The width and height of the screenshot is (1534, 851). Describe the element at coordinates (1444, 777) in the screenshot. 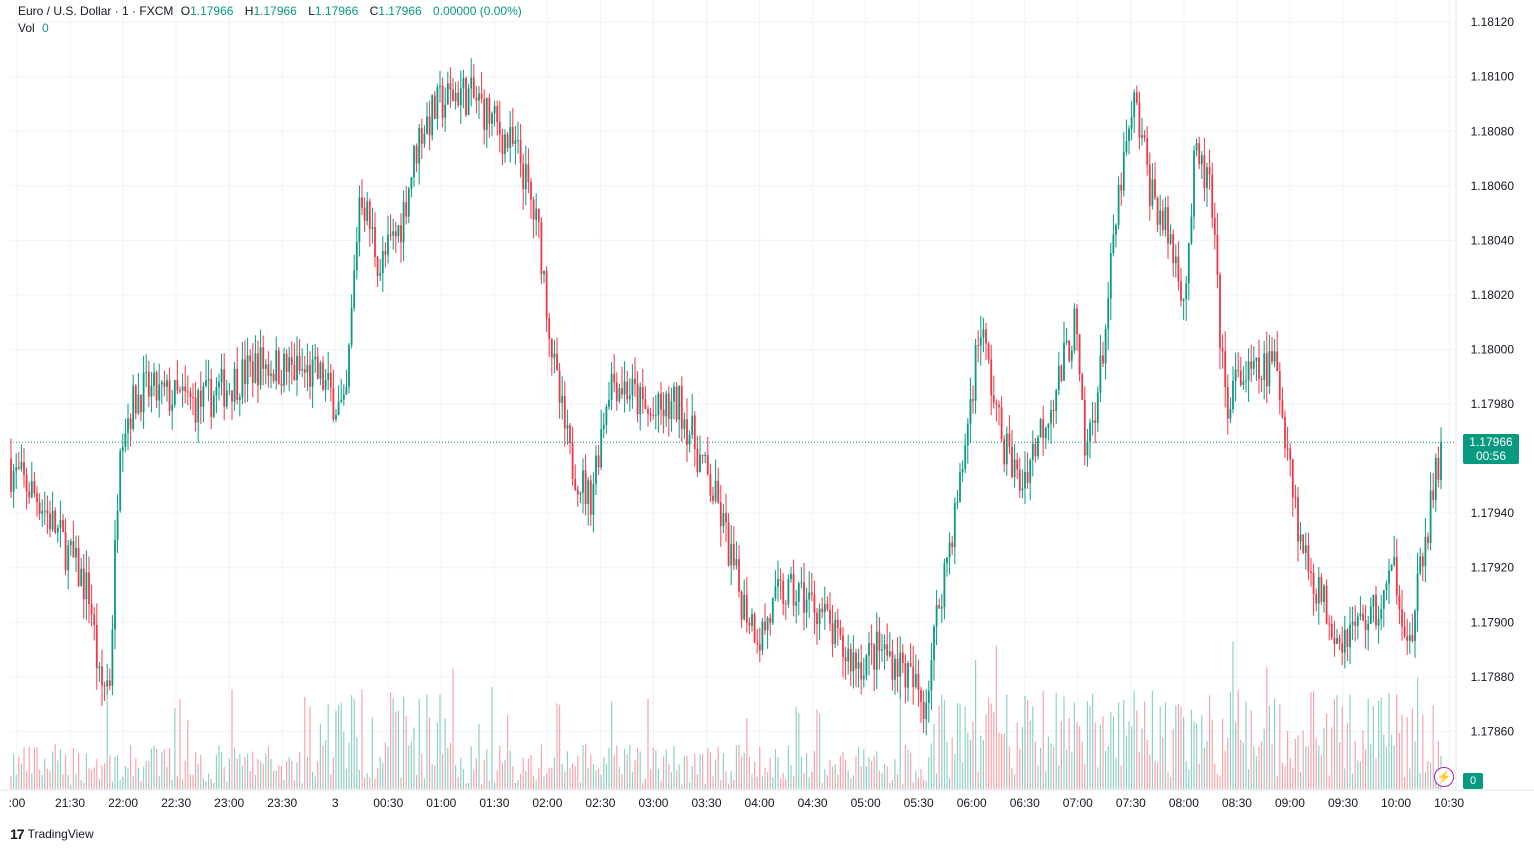

I see `lightning-icon: ⚡` at that location.